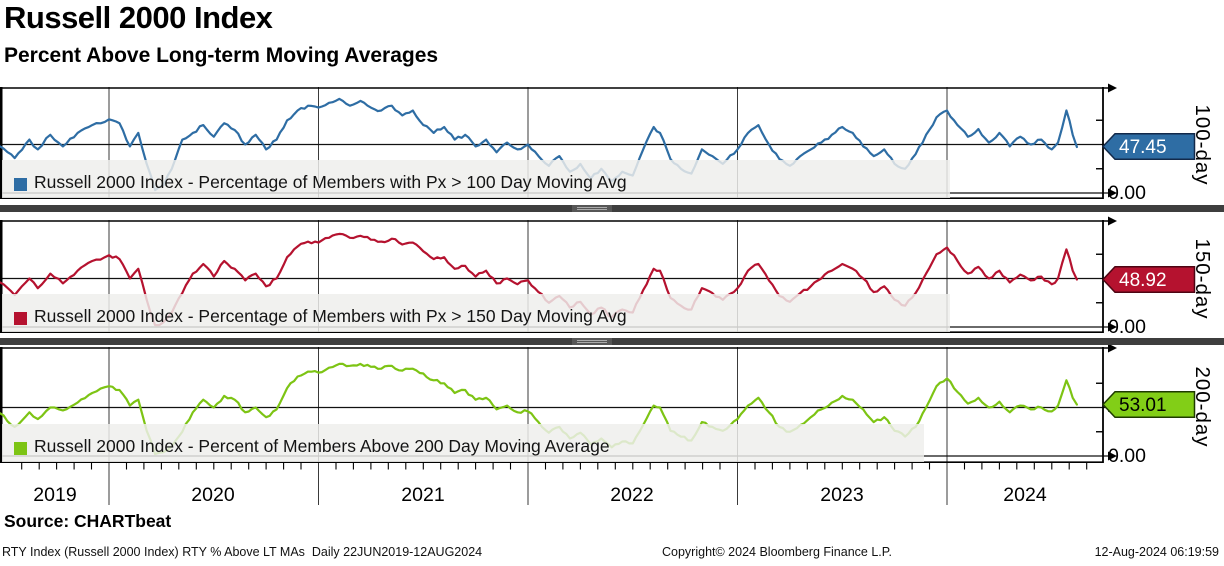 The image size is (1224, 566). I want to click on last-value-150-day: 48.92, so click(1143, 280).